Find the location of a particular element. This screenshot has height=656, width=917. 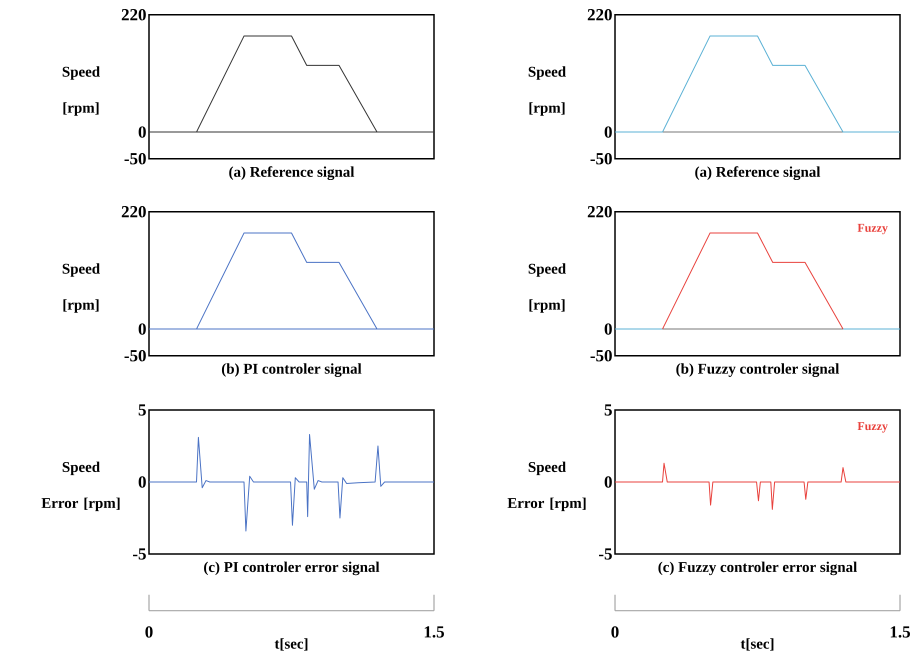

text: (c) PI controler error signal is located at coordinates (292, 569).